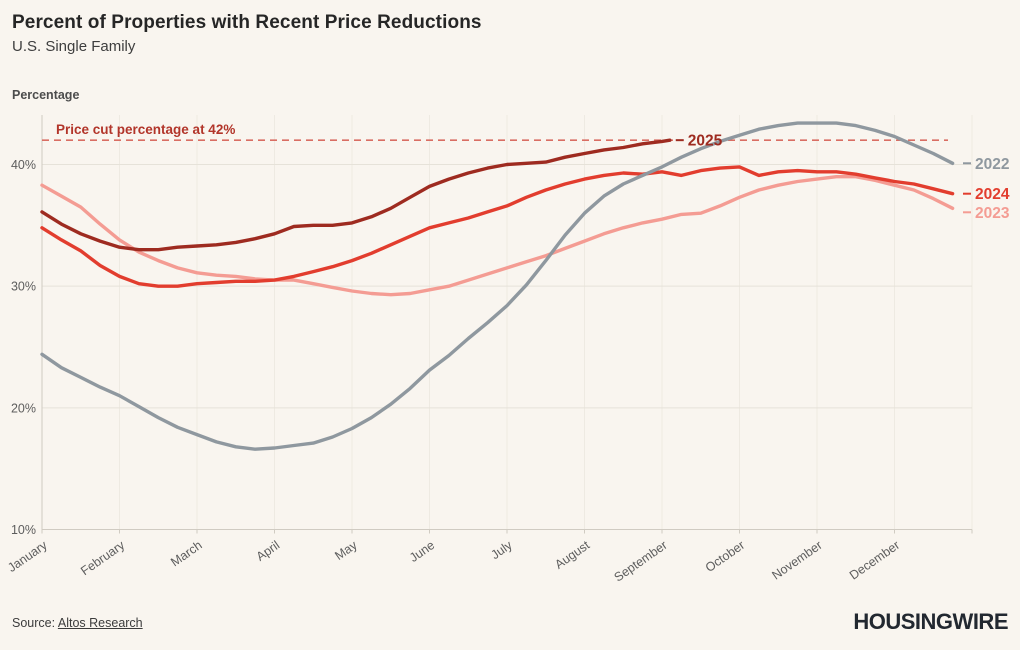 Image resolution: width=1020 pixels, height=650 pixels. What do you see at coordinates (100, 623) in the screenshot?
I see `source-link: Altos Research` at bounding box center [100, 623].